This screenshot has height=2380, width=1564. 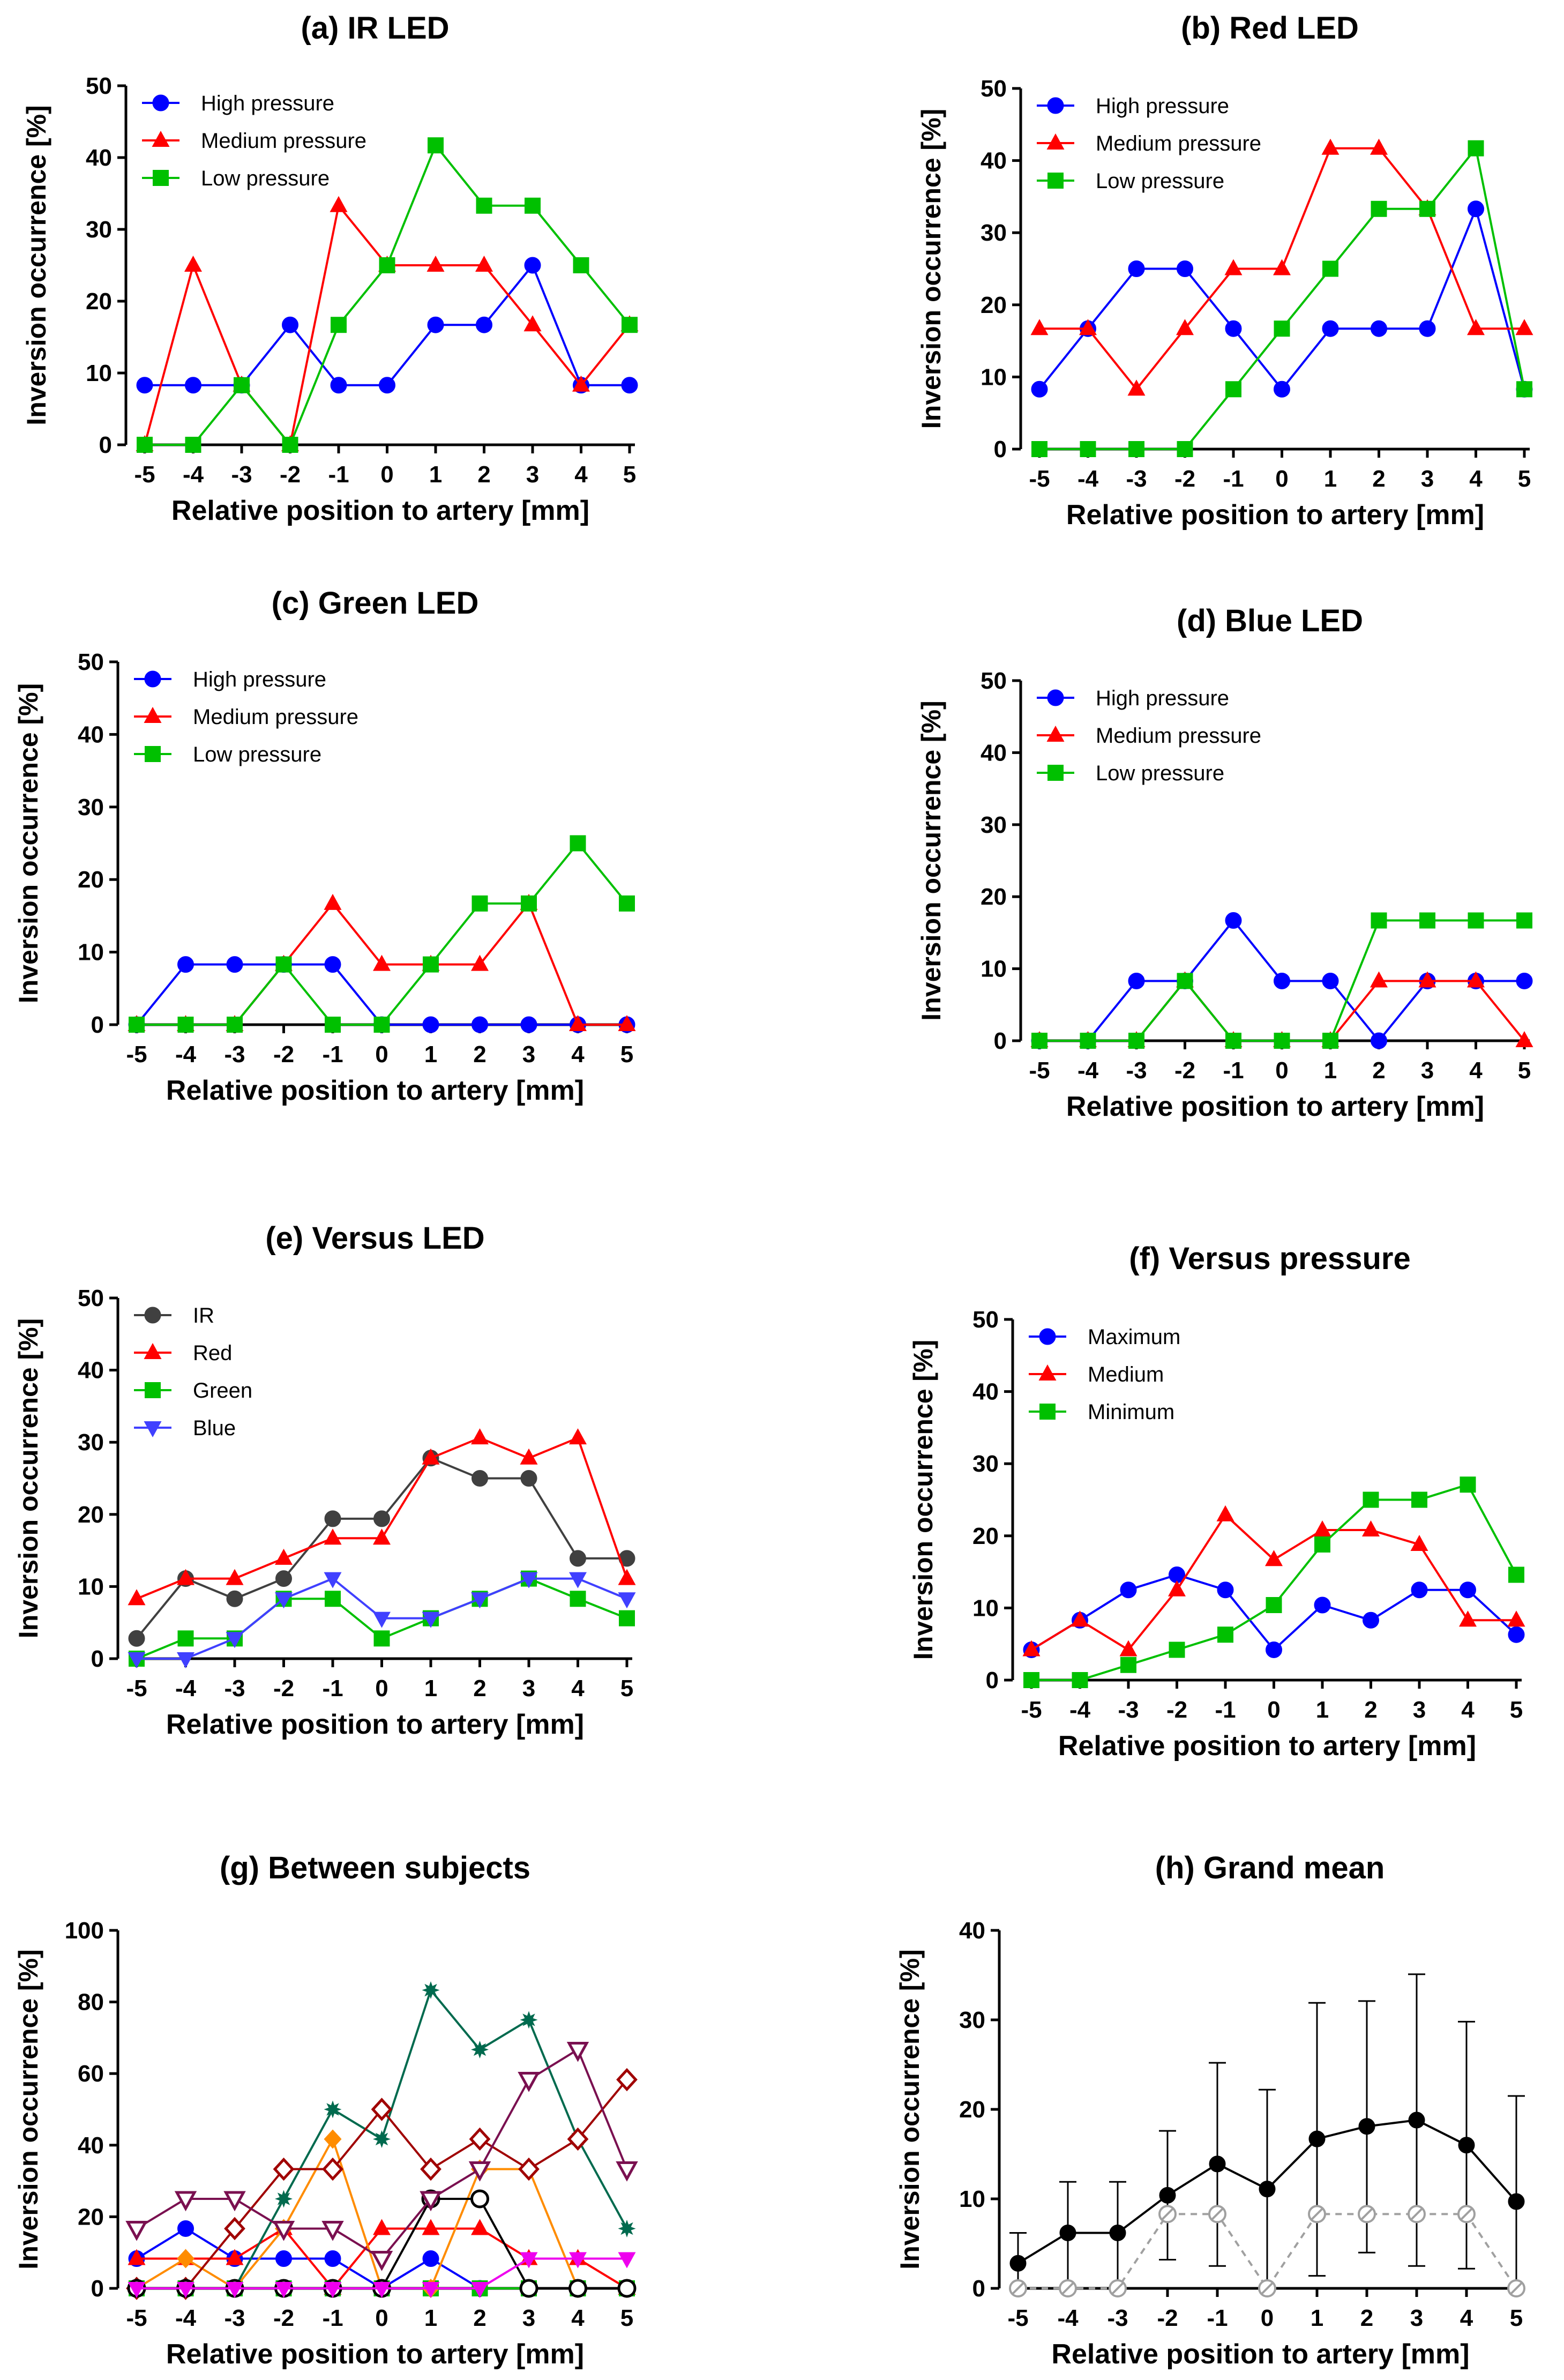 What do you see at coordinates (1273, 1582) in the screenshot?
I see `series-line` at bounding box center [1273, 1582].